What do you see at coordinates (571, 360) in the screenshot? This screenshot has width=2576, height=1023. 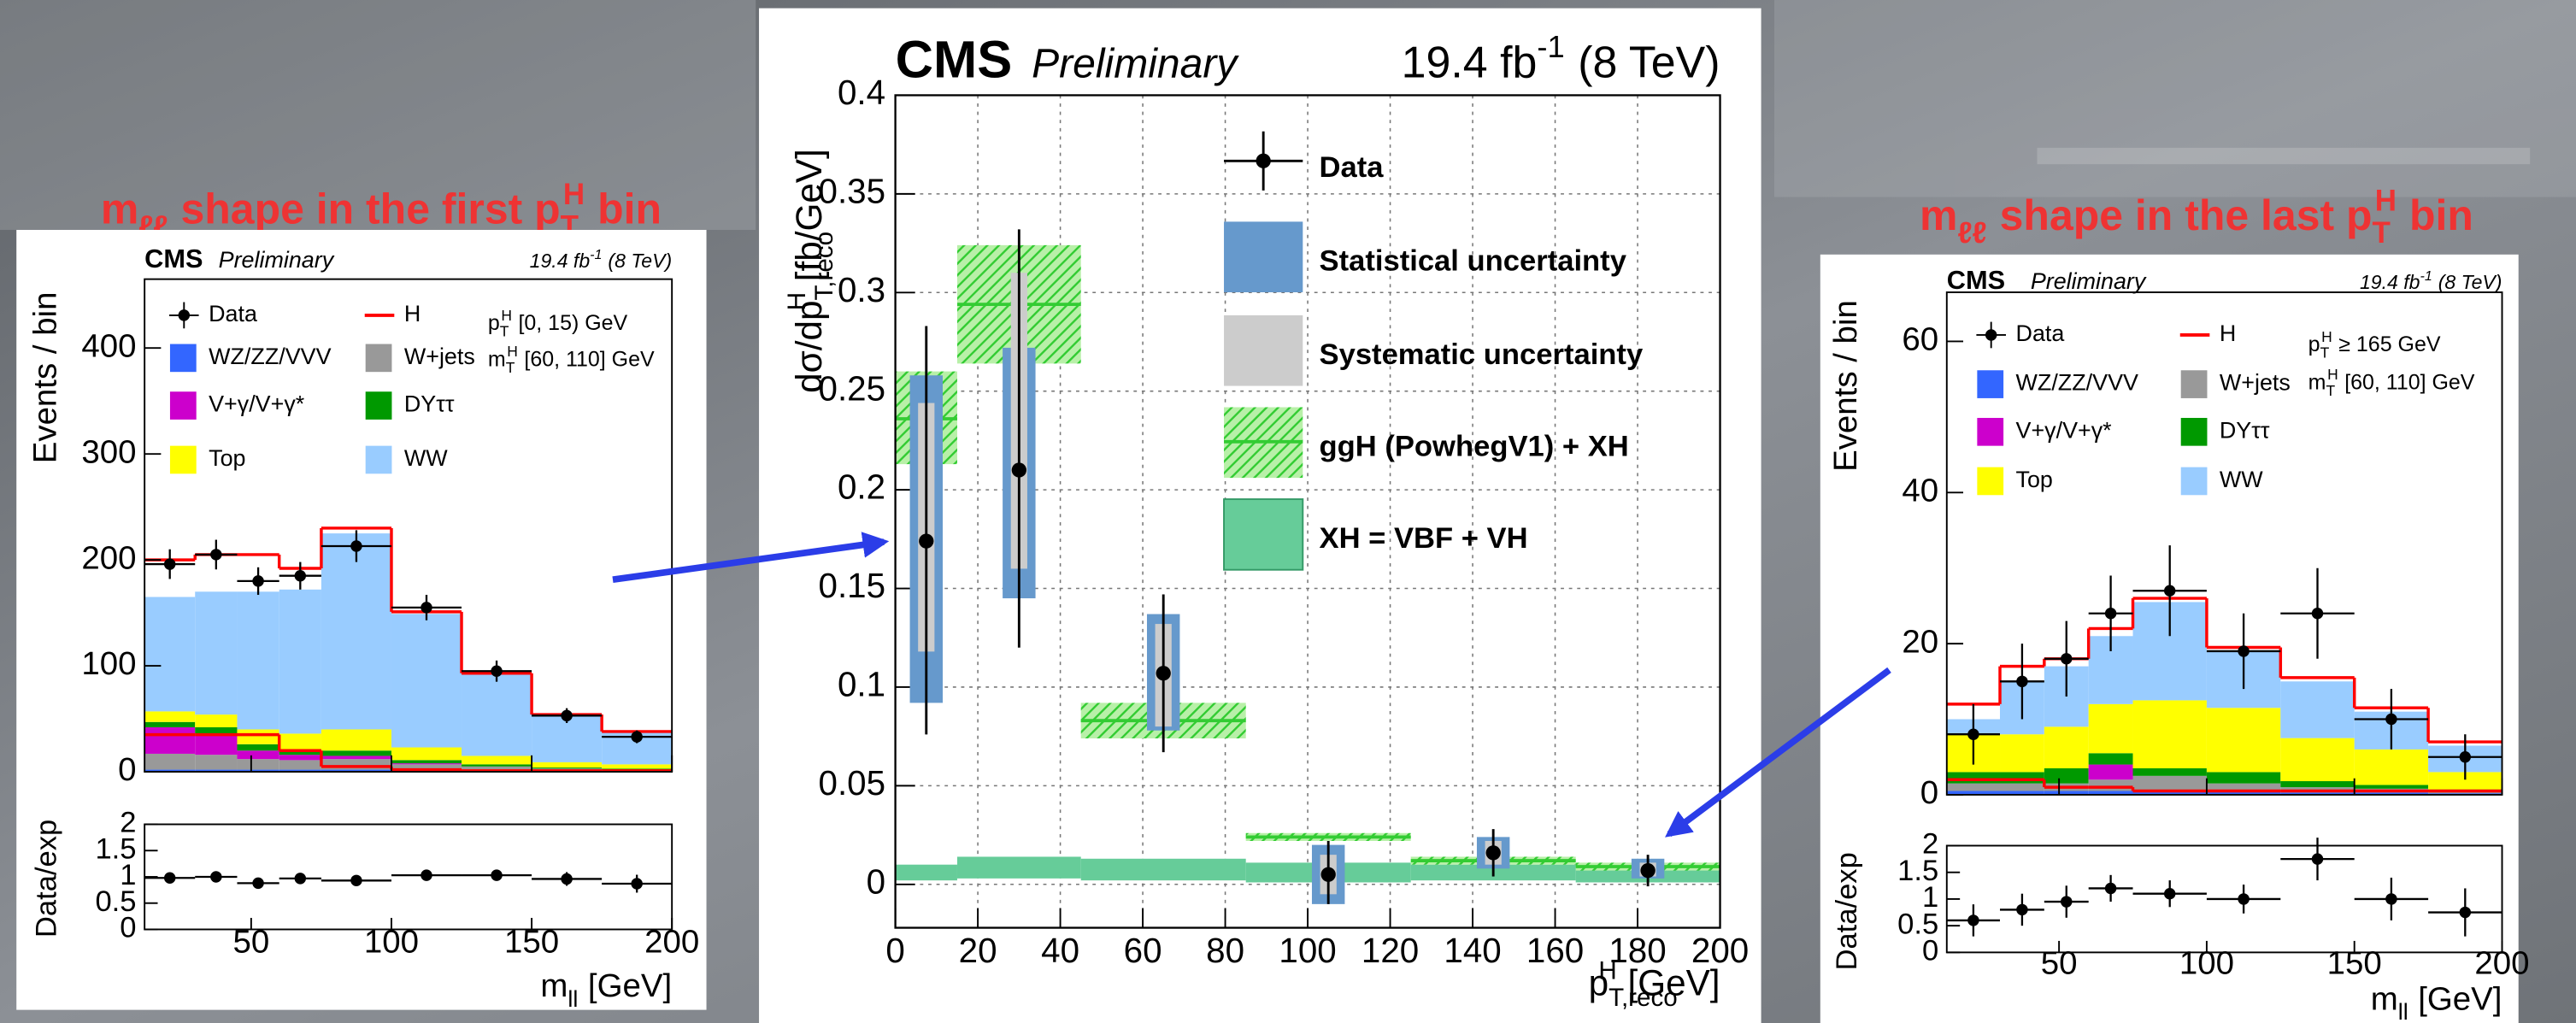 I see `annotation: mTH [60, 110] GeV` at bounding box center [571, 360].